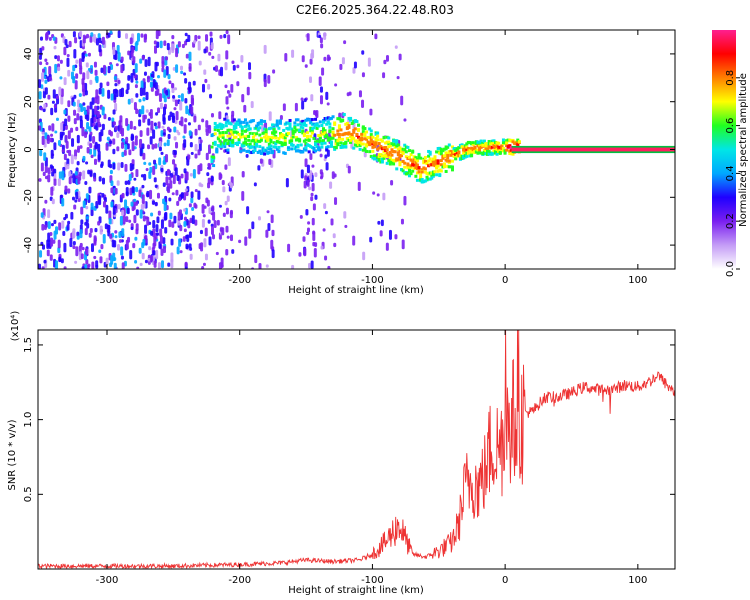  I want to click on colorbar-tick-label: 0.2, so click(730, 221).